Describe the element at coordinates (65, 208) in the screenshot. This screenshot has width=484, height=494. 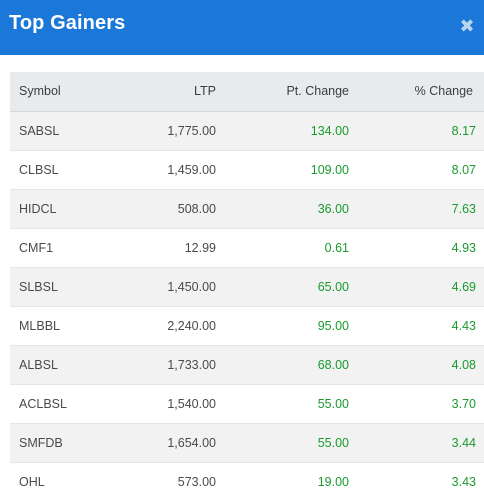
I see `cell-symbol: HIDCL` at that location.